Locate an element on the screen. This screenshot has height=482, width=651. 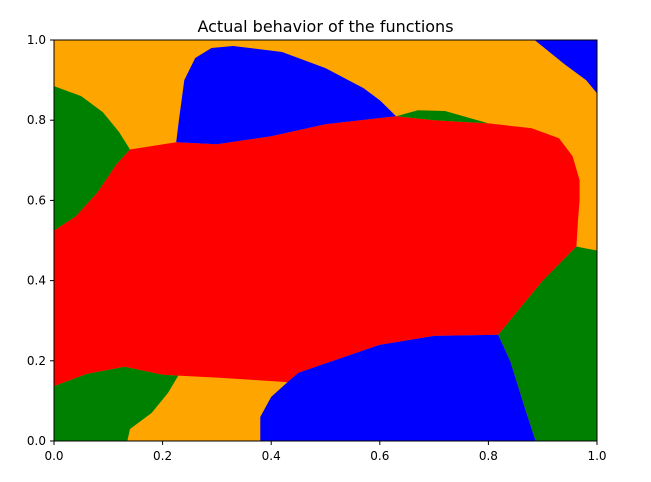
x-tick-label: 0.0 is located at coordinates (53, 456).